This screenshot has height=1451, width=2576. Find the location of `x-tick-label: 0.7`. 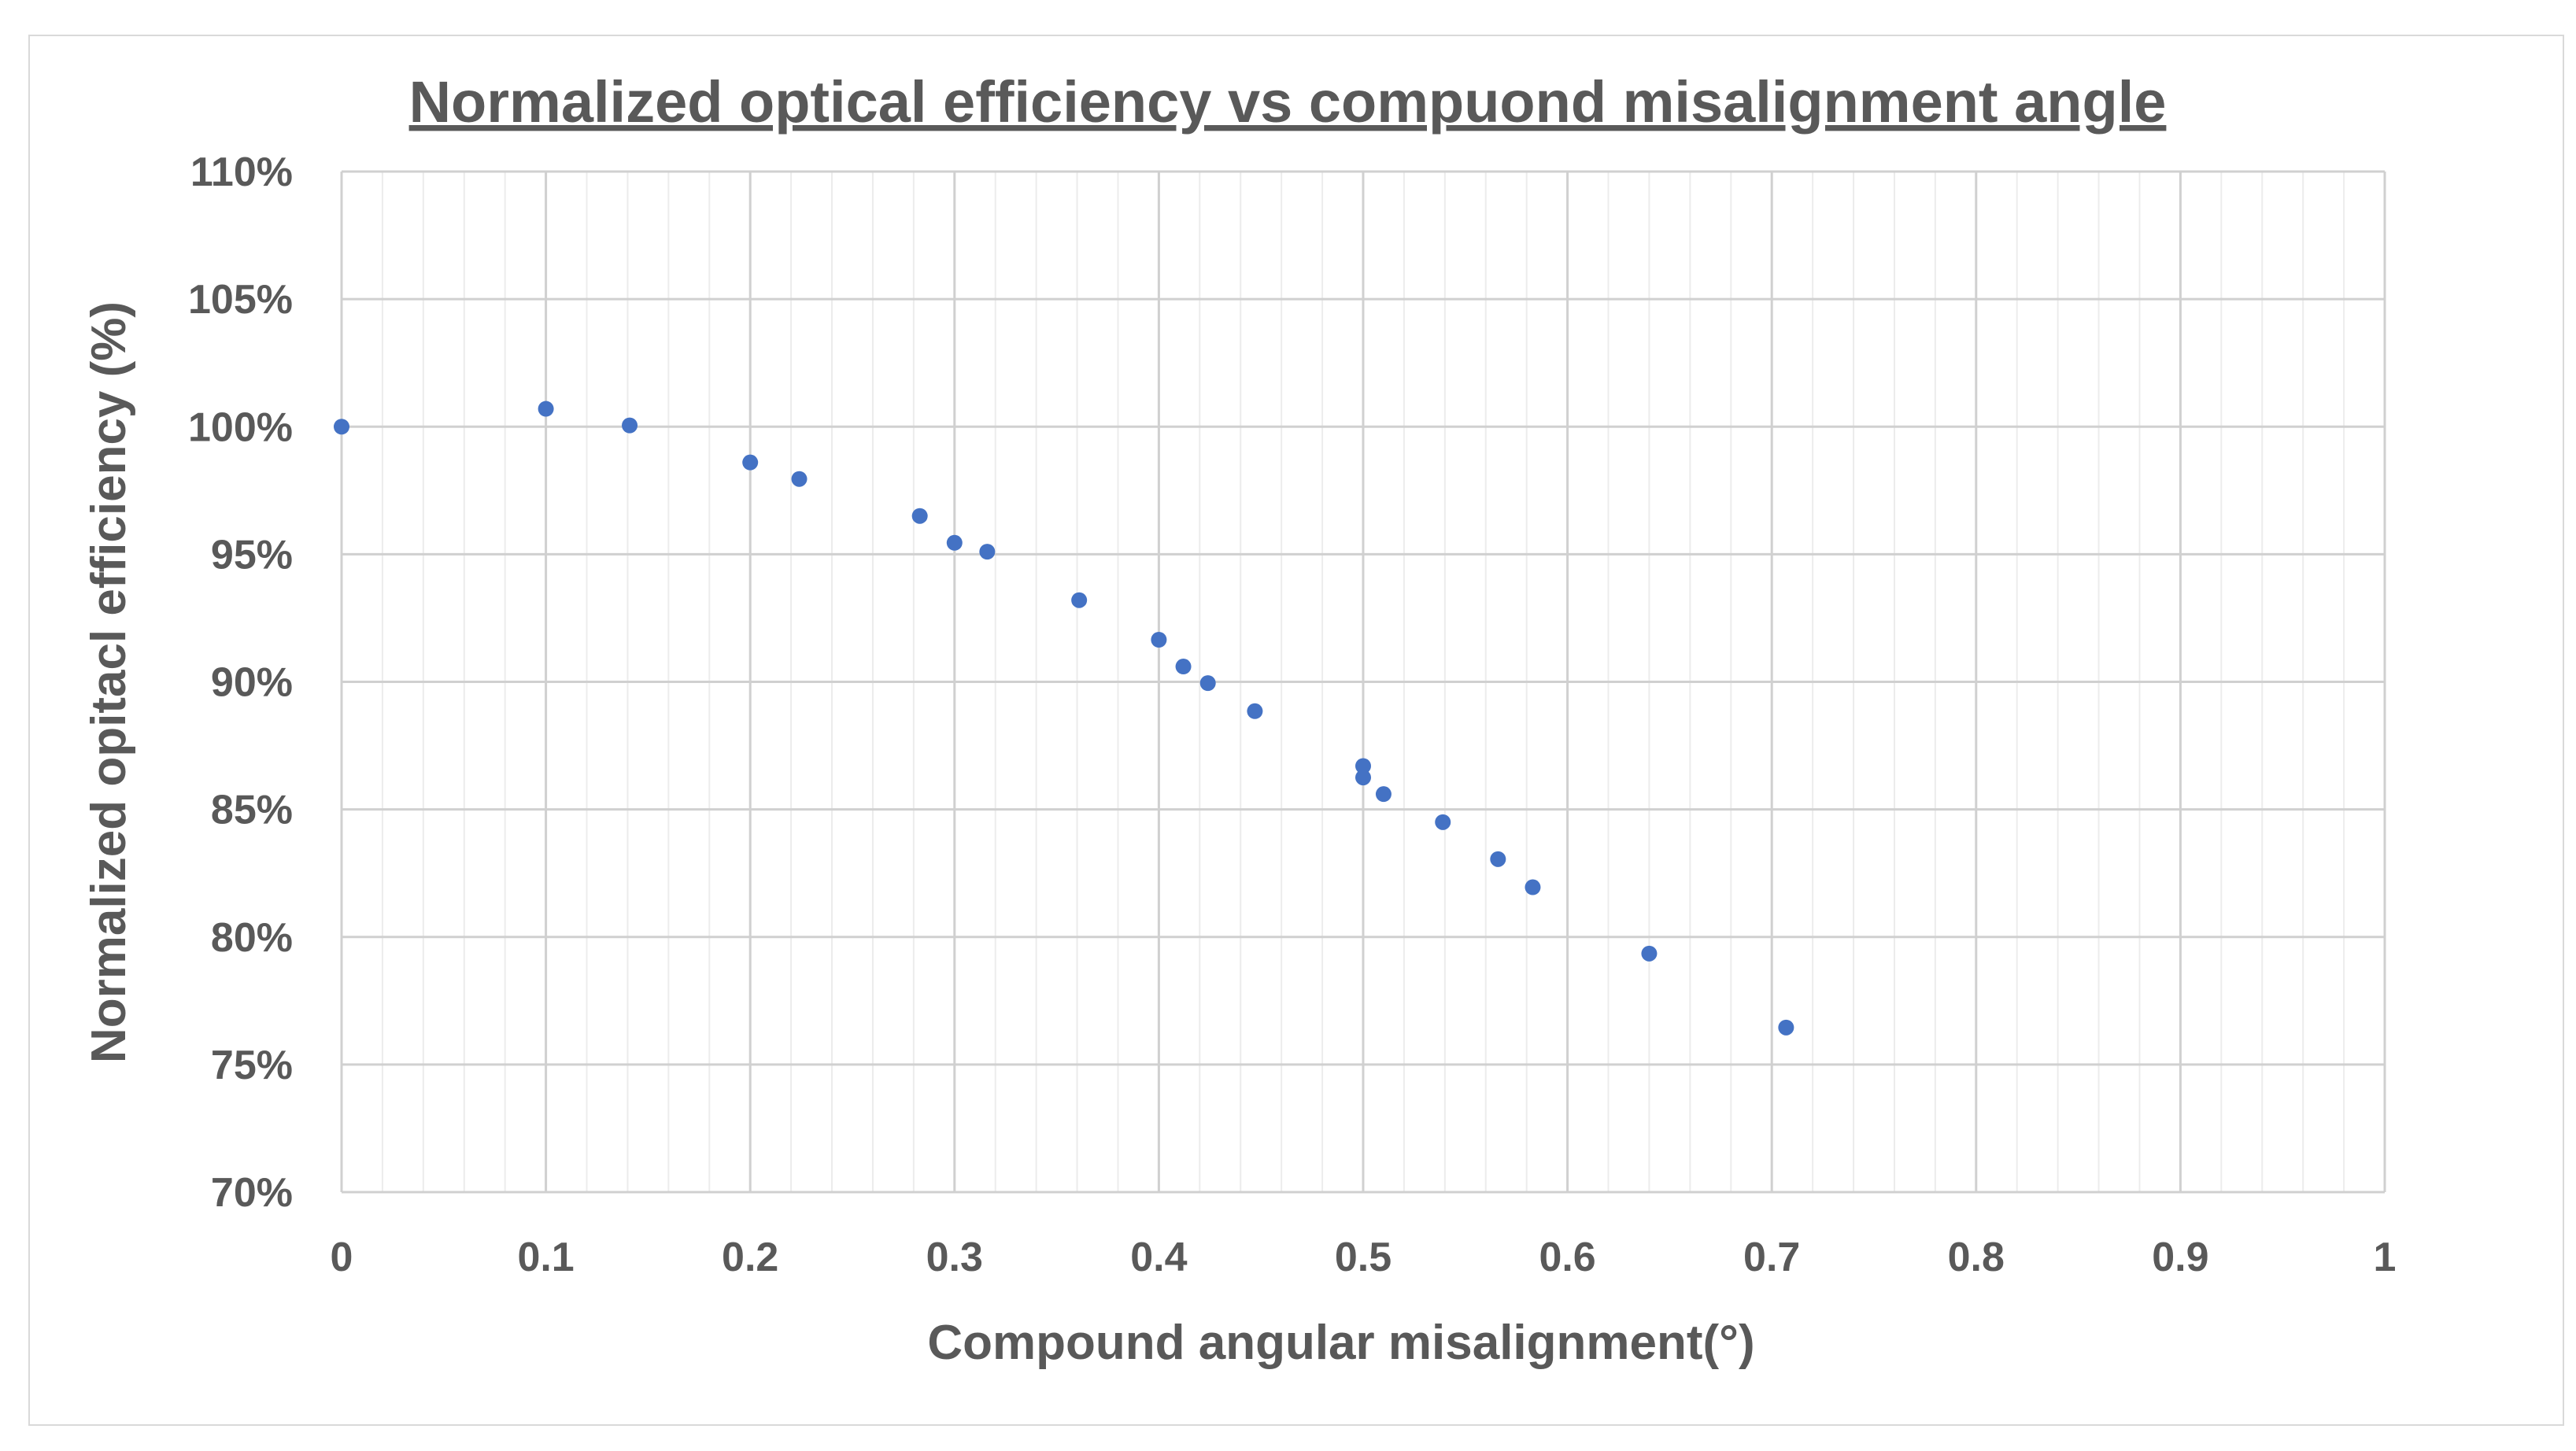

x-tick-label: 0.7 is located at coordinates (1771, 1257).